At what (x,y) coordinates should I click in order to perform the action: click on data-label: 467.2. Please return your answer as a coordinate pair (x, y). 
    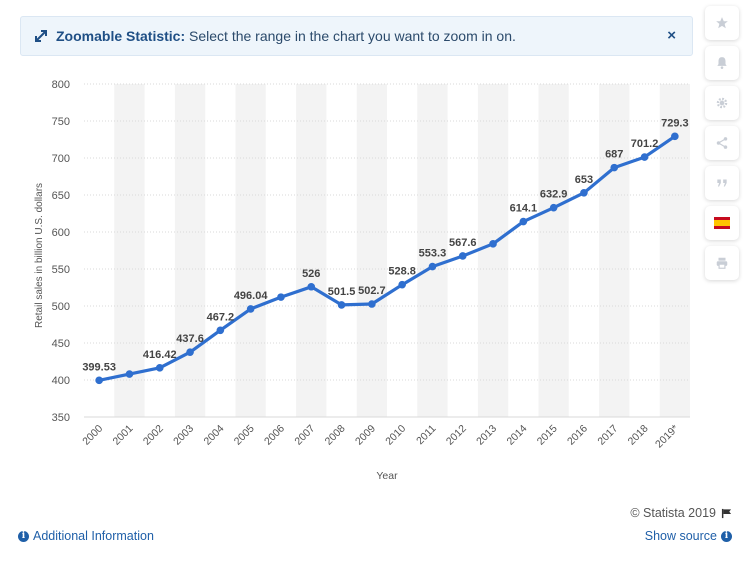
    Looking at the image, I should click on (221, 317).